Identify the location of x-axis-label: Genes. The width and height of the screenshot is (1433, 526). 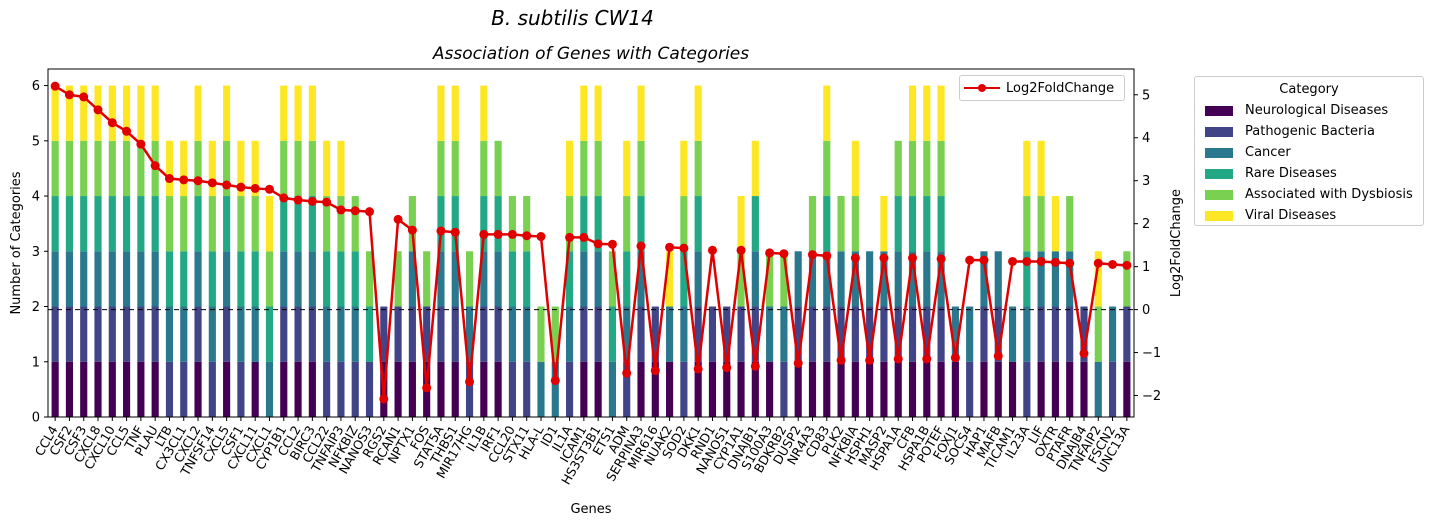
(590, 509).